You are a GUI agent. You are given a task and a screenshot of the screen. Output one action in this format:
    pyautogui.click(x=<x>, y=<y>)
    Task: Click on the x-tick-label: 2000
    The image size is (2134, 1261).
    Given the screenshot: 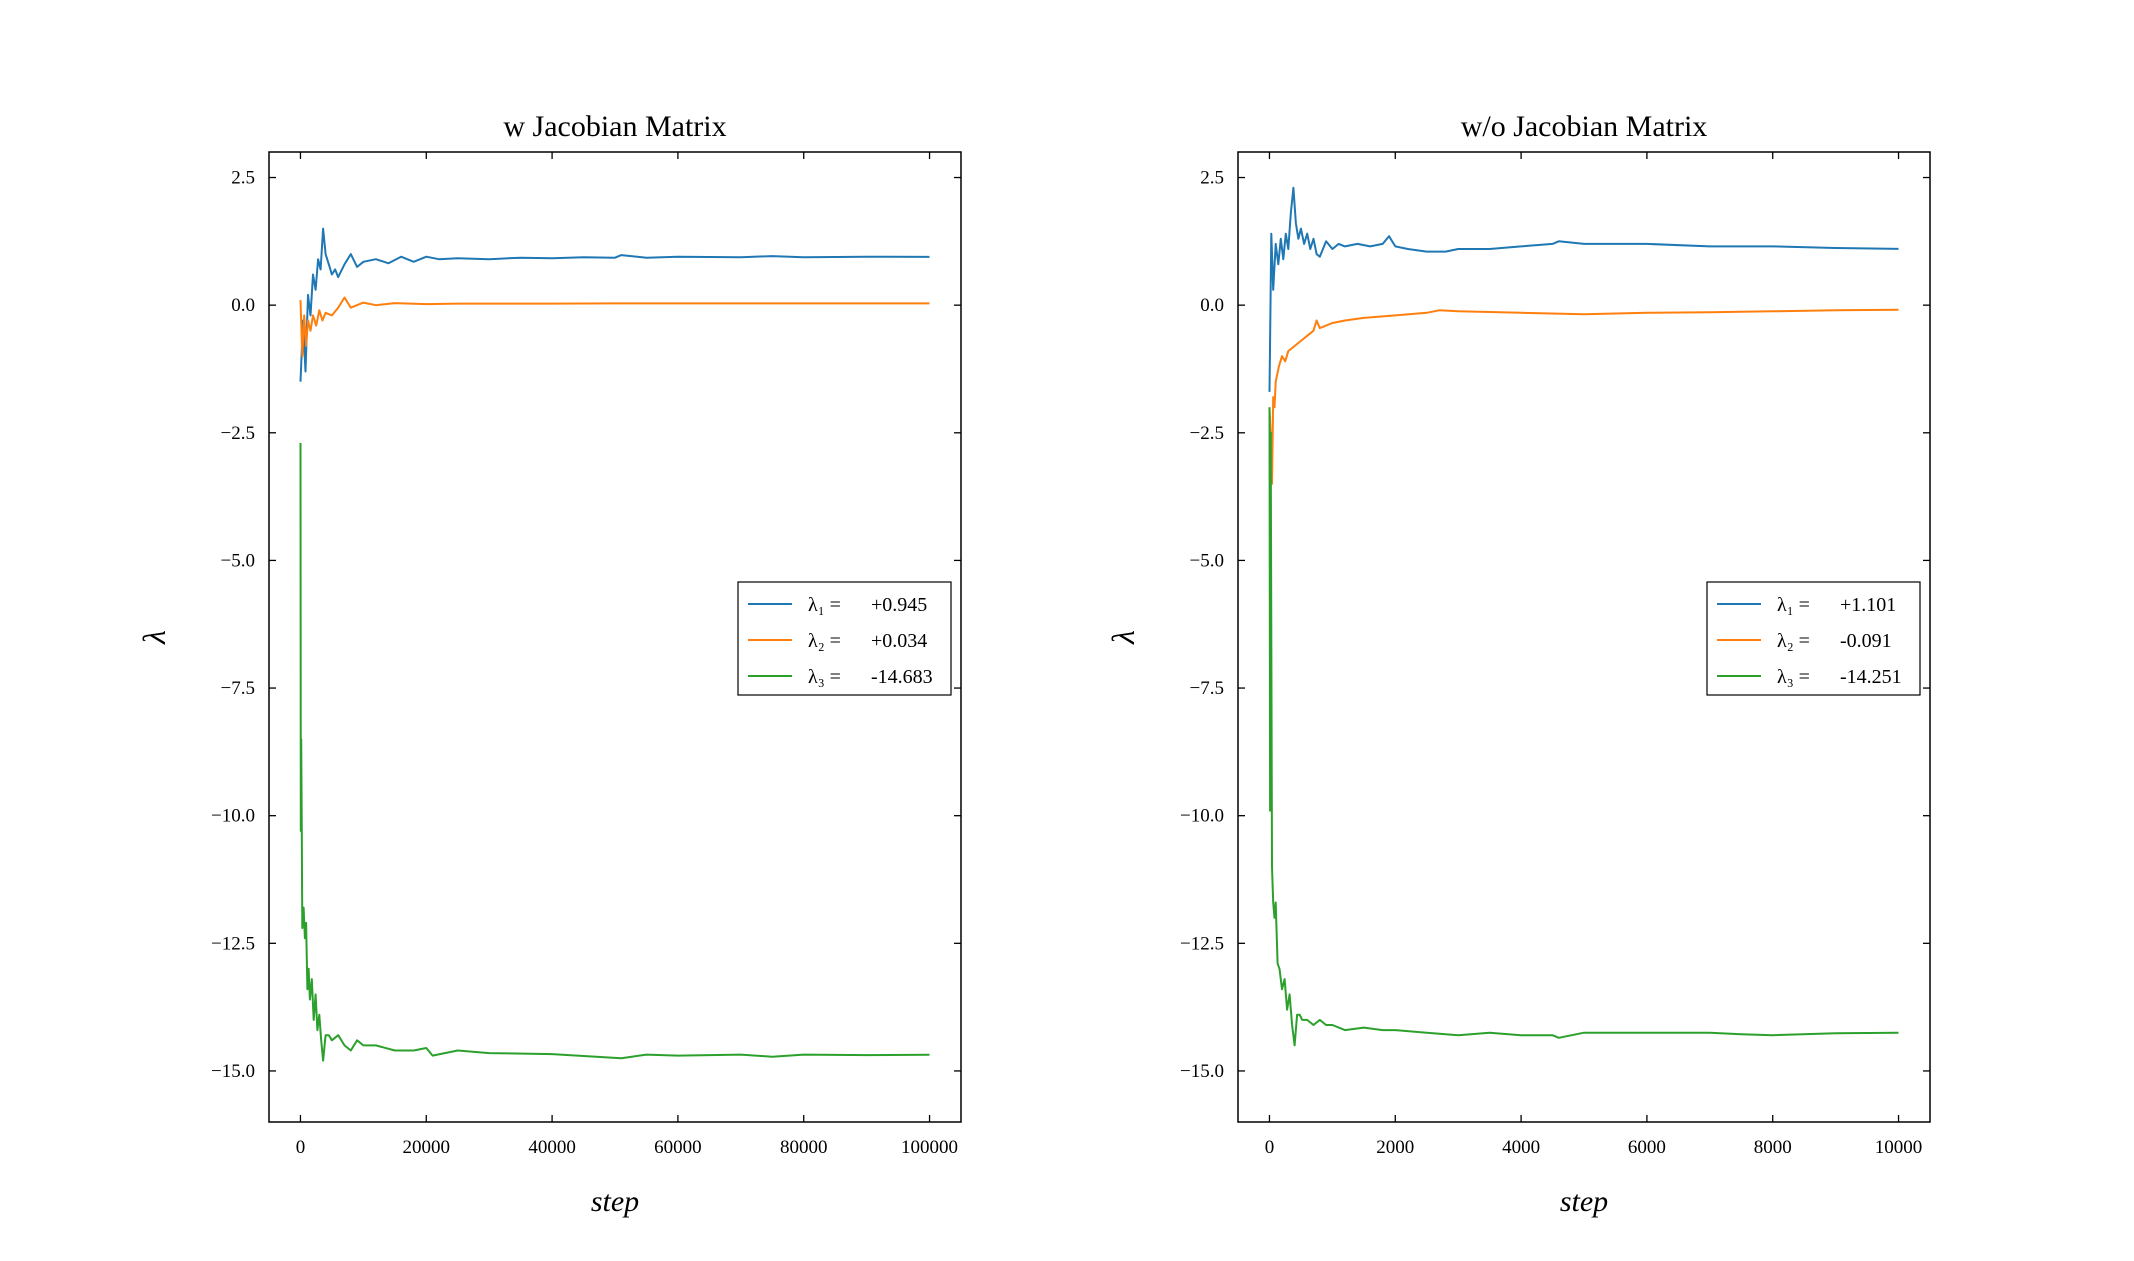 What is the action you would take?
    pyautogui.click(x=1395, y=1147)
    